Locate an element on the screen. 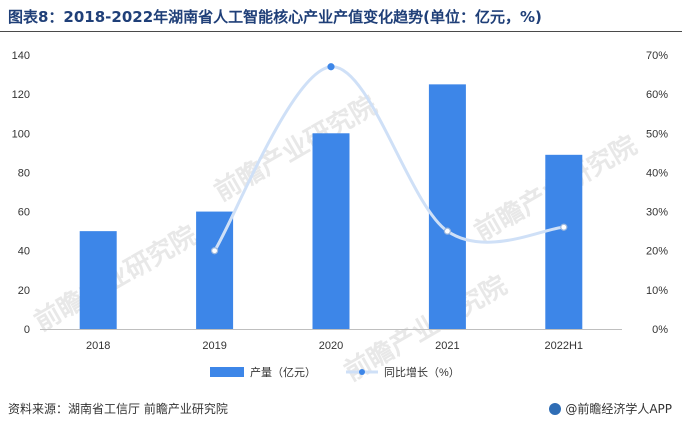 Image resolution: width=682 pixels, height=428 pixels. legend-line-marker is located at coordinates (362, 372).